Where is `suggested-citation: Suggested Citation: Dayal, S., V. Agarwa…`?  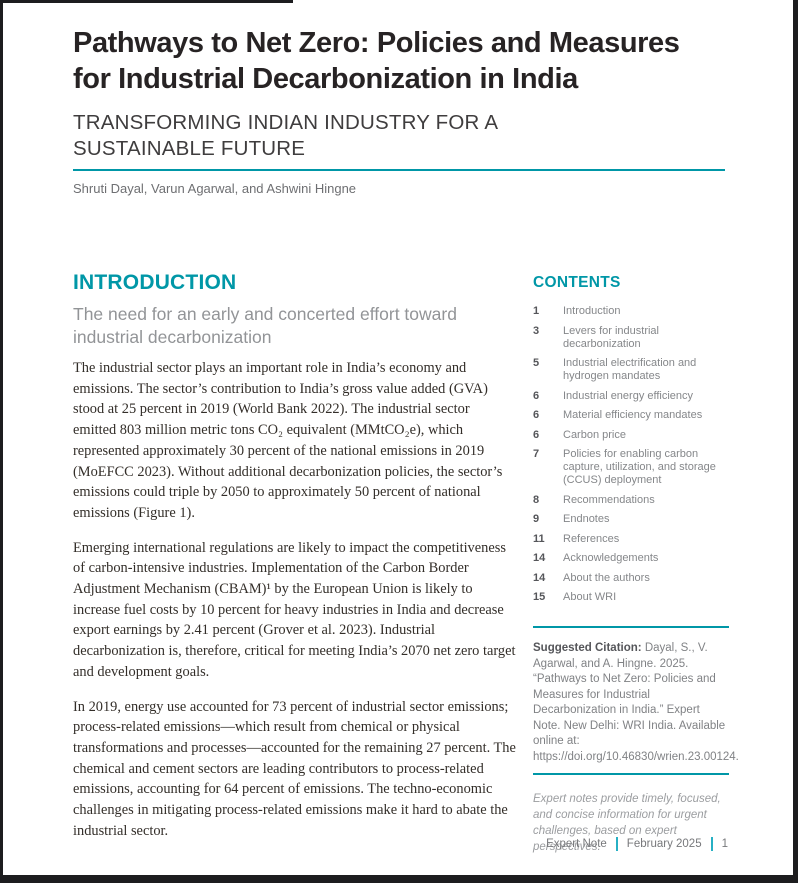
suggested-citation: Suggested Citation: Dayal, S., V. Agarwa… is located at coordinates (636, 703).